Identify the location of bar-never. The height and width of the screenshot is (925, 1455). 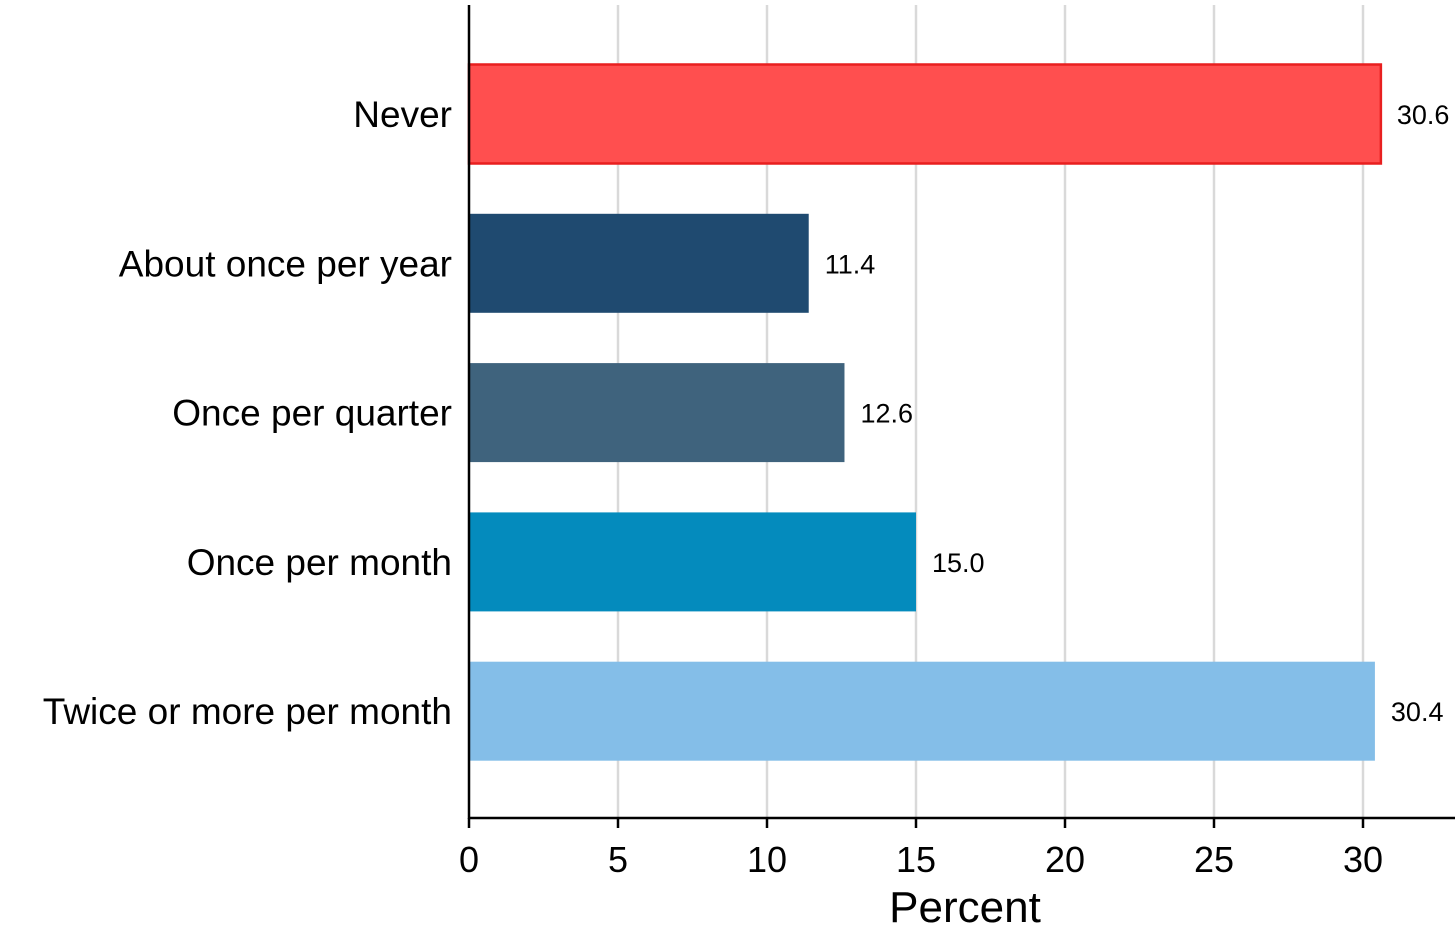
(925, 114).